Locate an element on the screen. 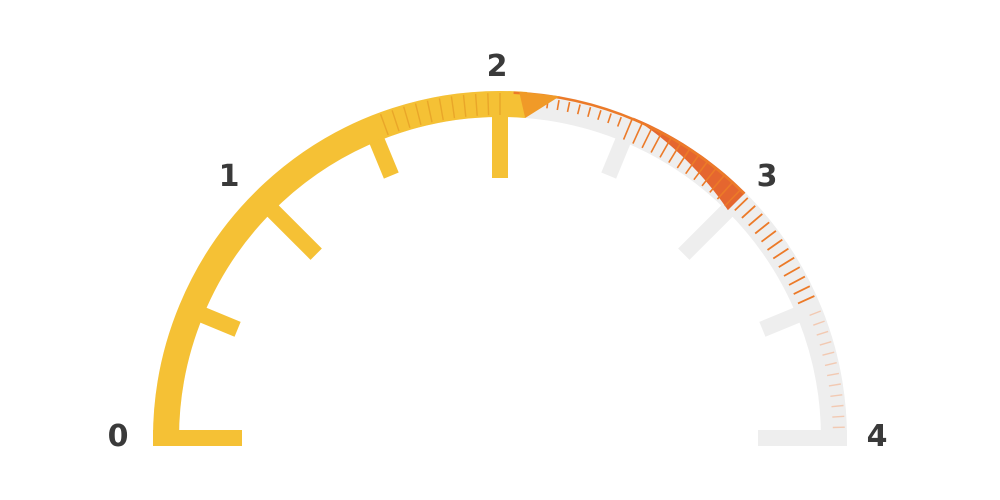  scale-label-4: 4 is located at coordinates (877, 436).